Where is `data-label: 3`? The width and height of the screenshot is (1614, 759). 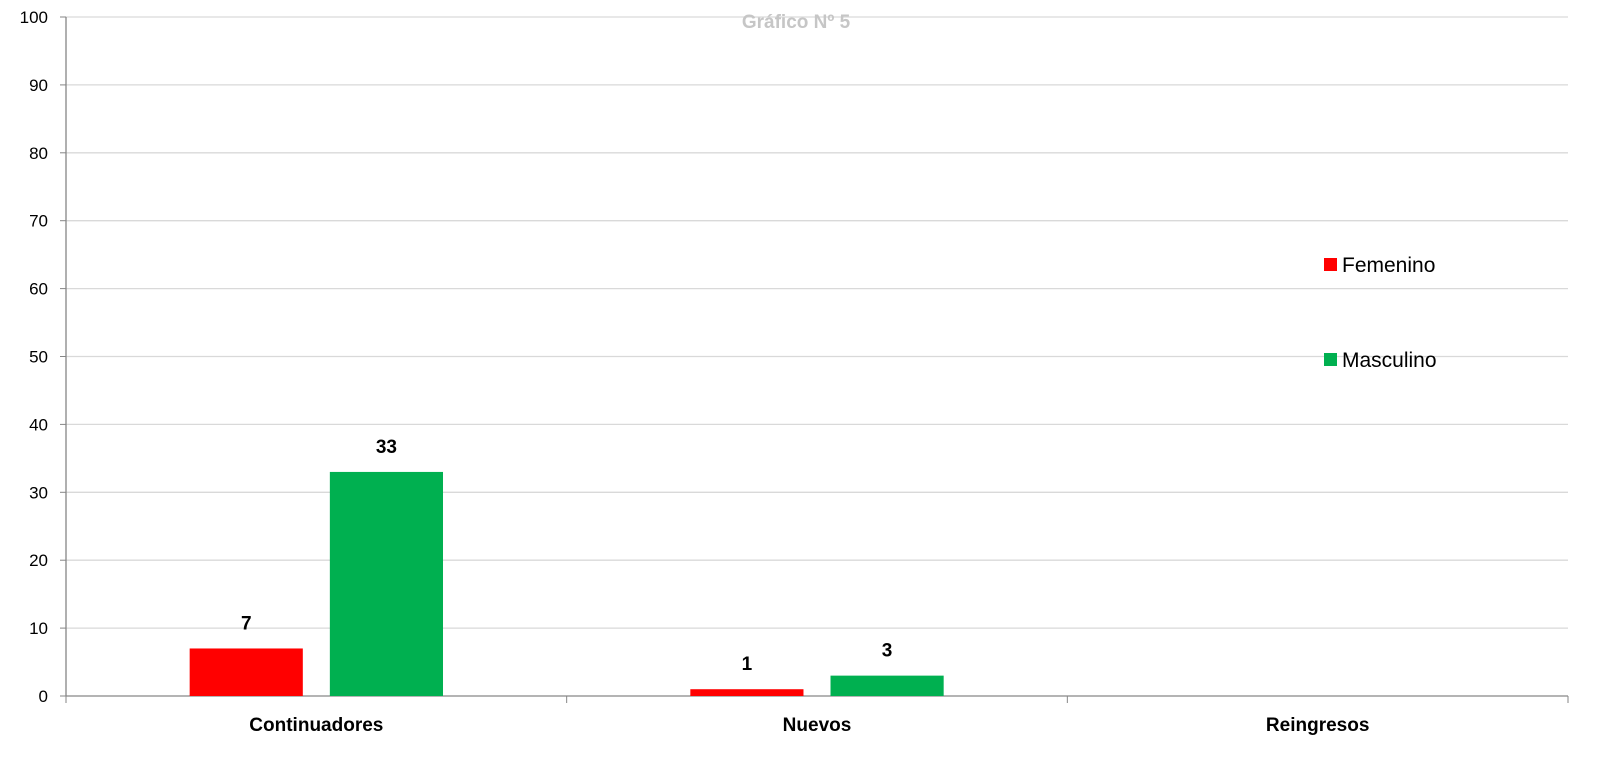
data-label: 3 is located at coordinates (887, 651).